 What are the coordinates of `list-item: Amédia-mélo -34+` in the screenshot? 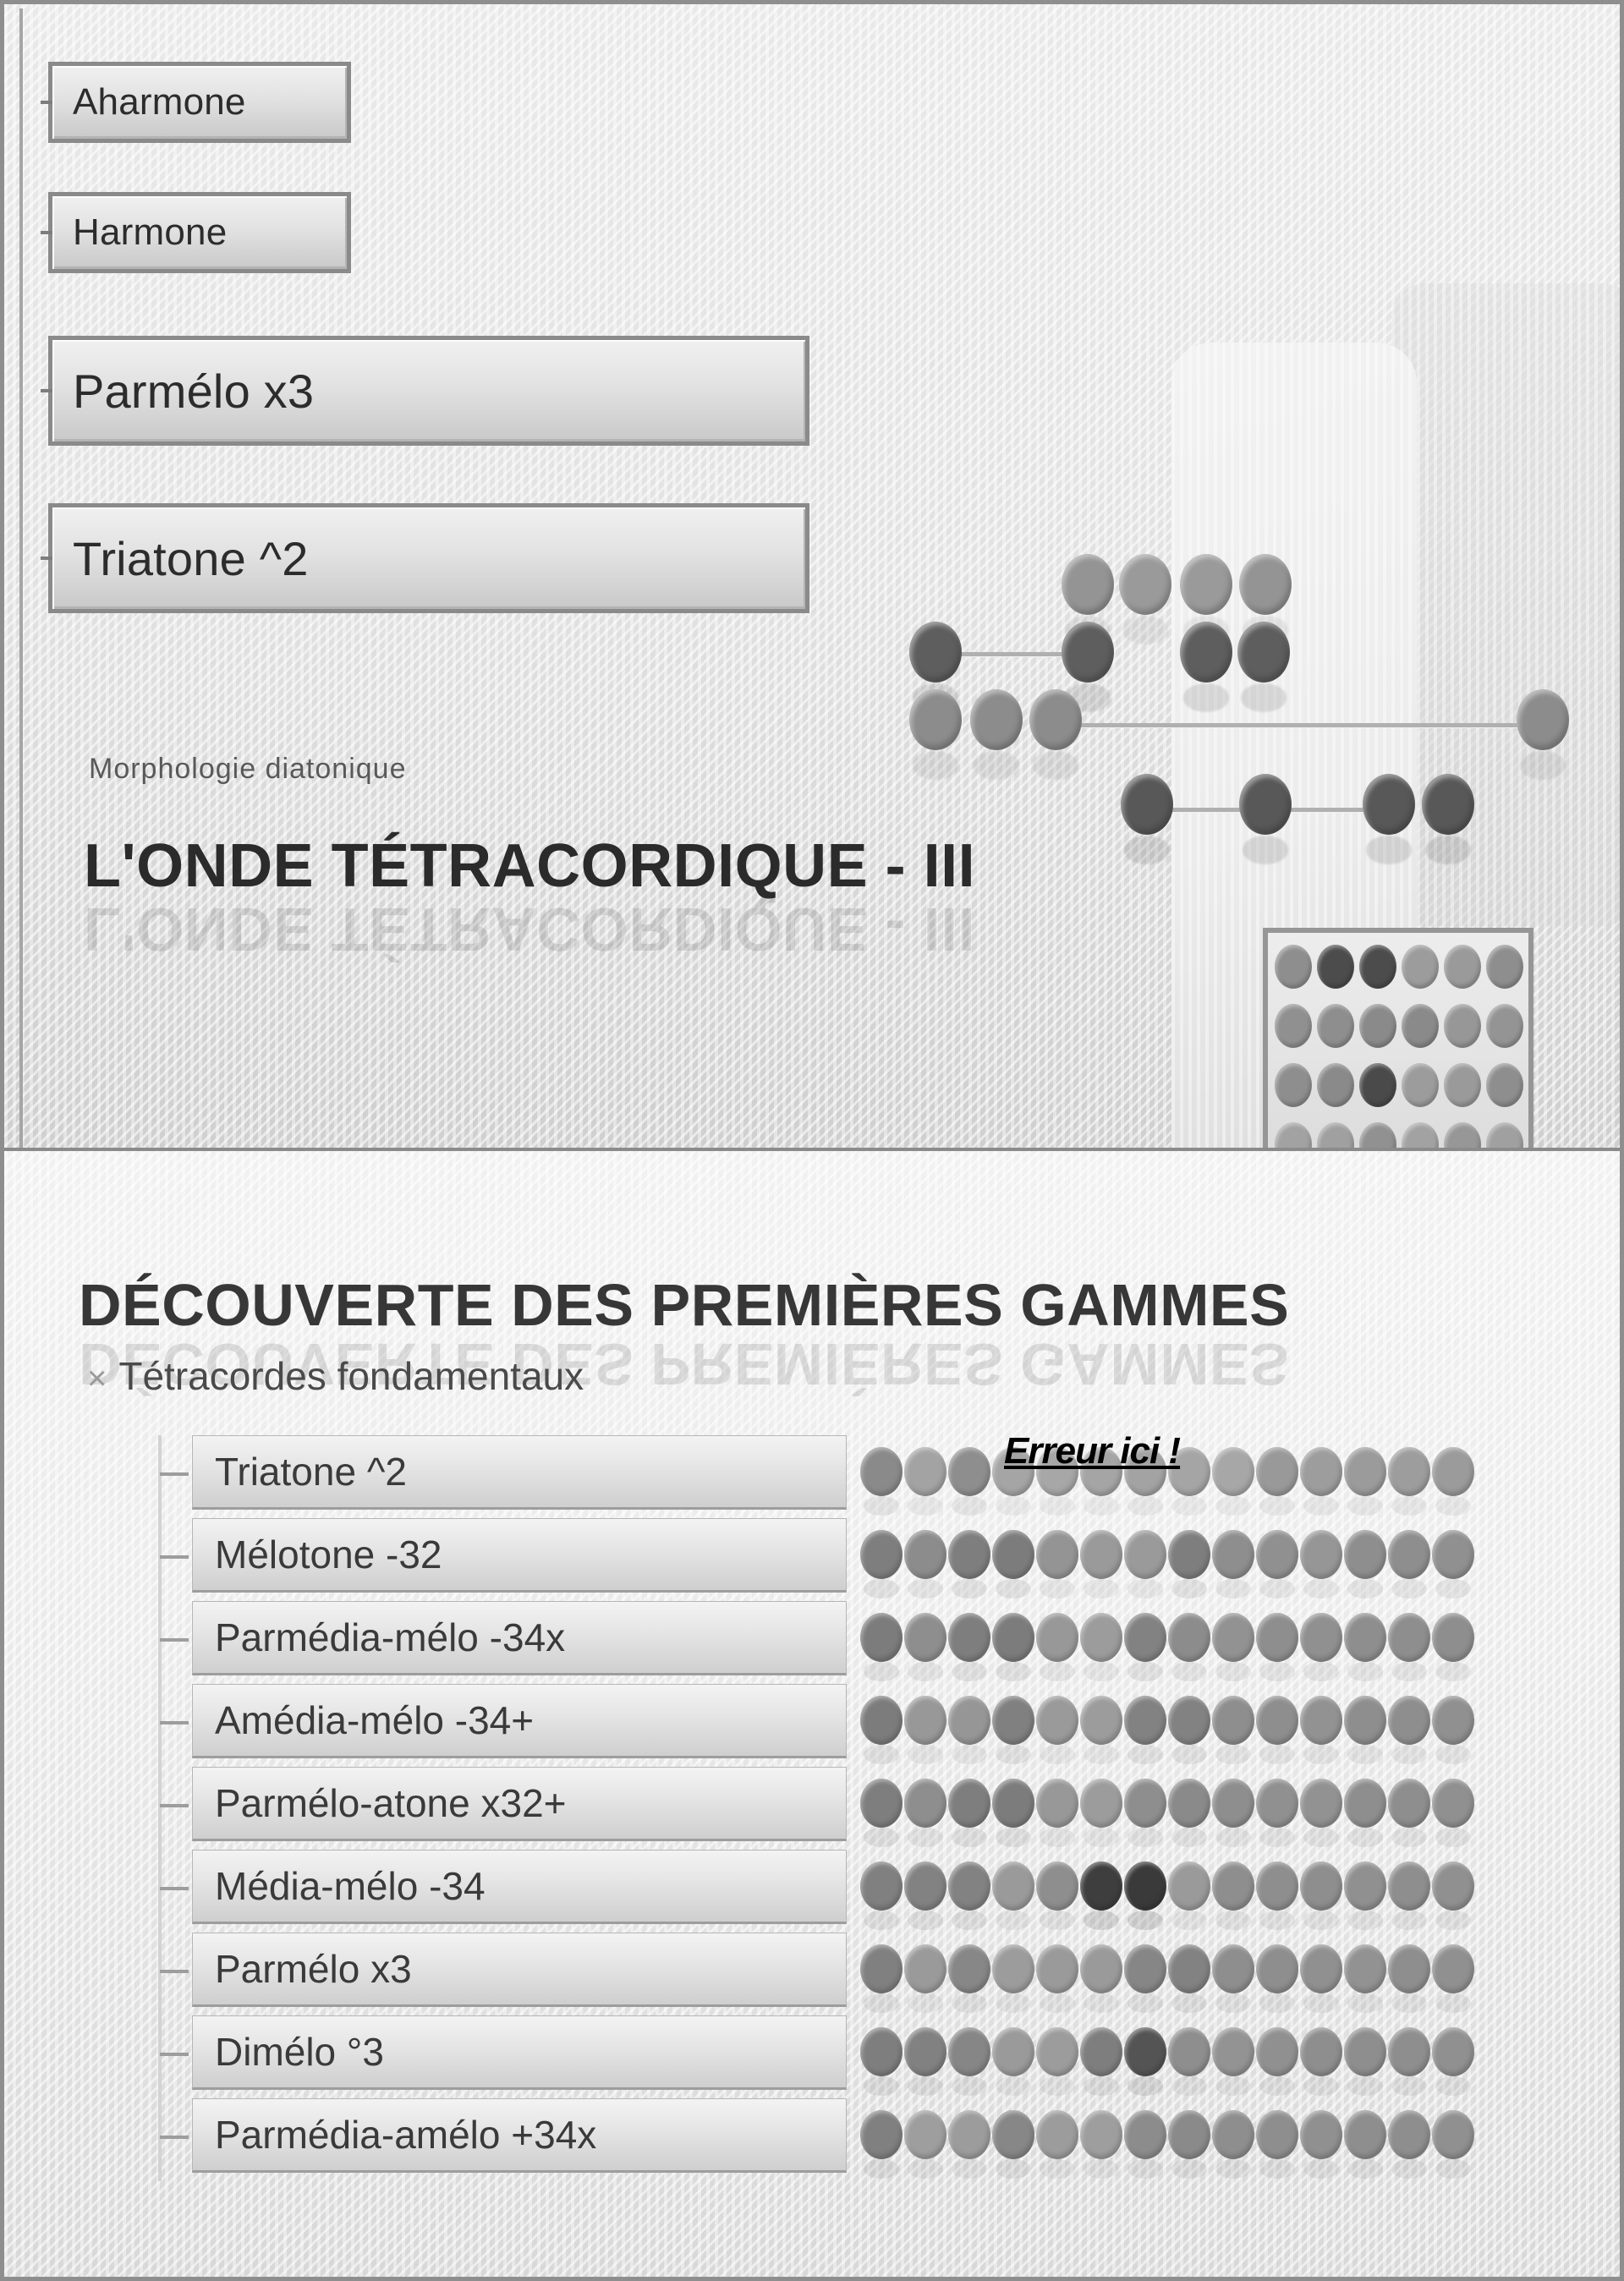 It's located at (503, 1725).